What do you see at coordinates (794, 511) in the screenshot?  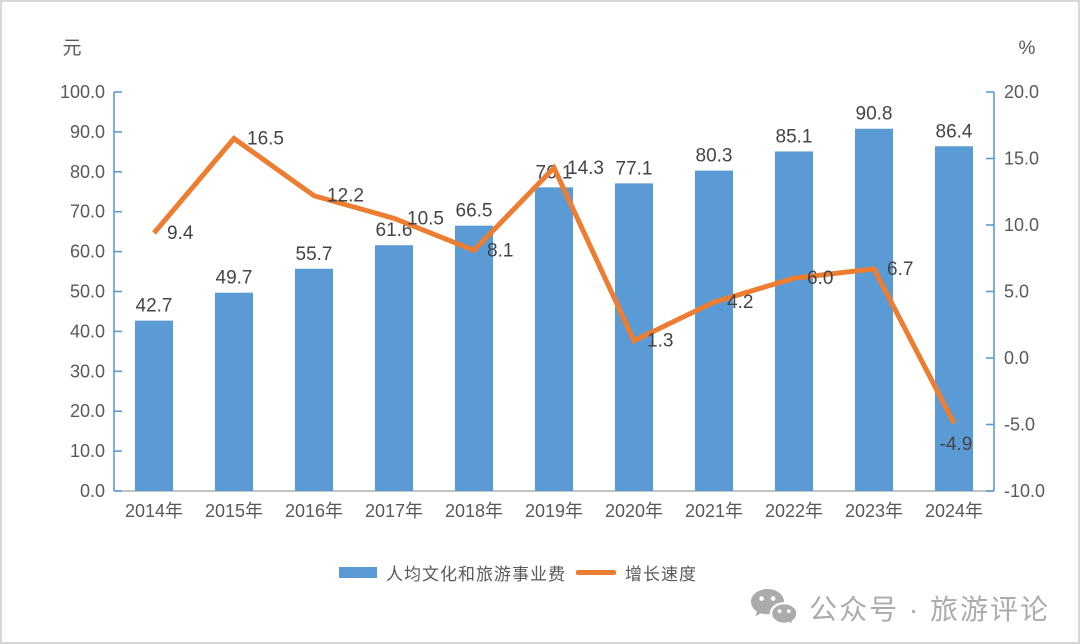 I see `x-axis-label-2022年: 2022年` at bounding box center [794, 511].